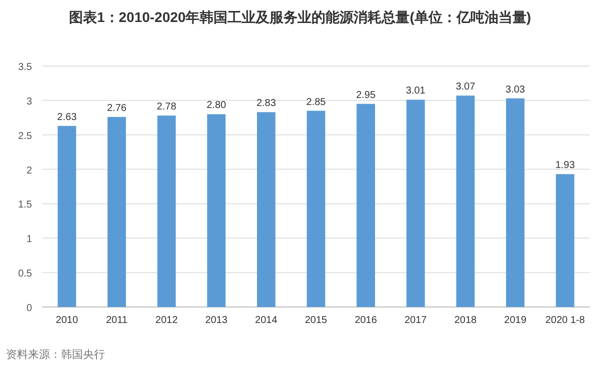  Describe the element at coordinates (67, 320) in the screenshot. I see `x-tick-label: 2010` at that location.